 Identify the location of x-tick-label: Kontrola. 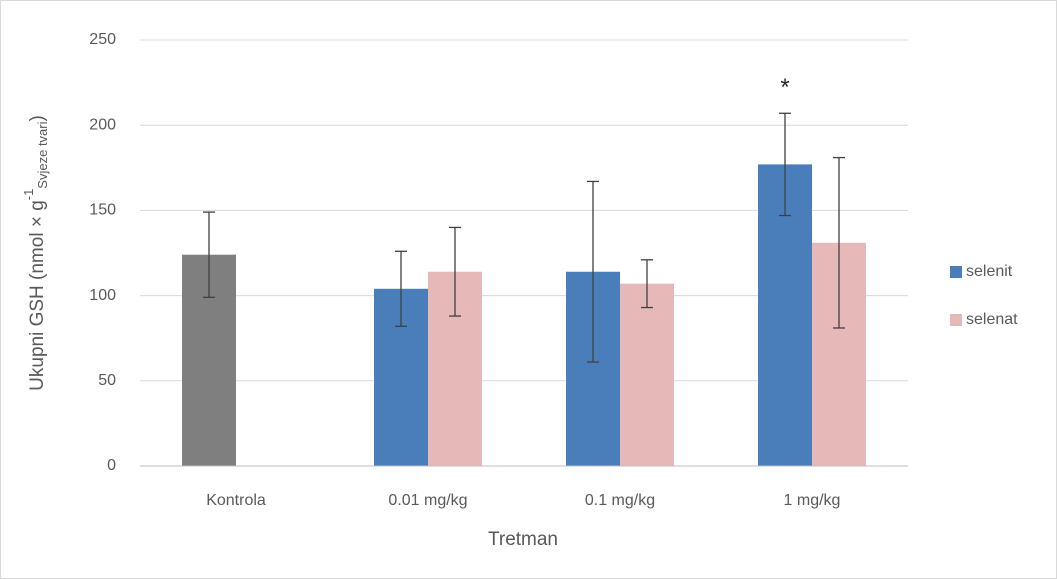
(236, 500).